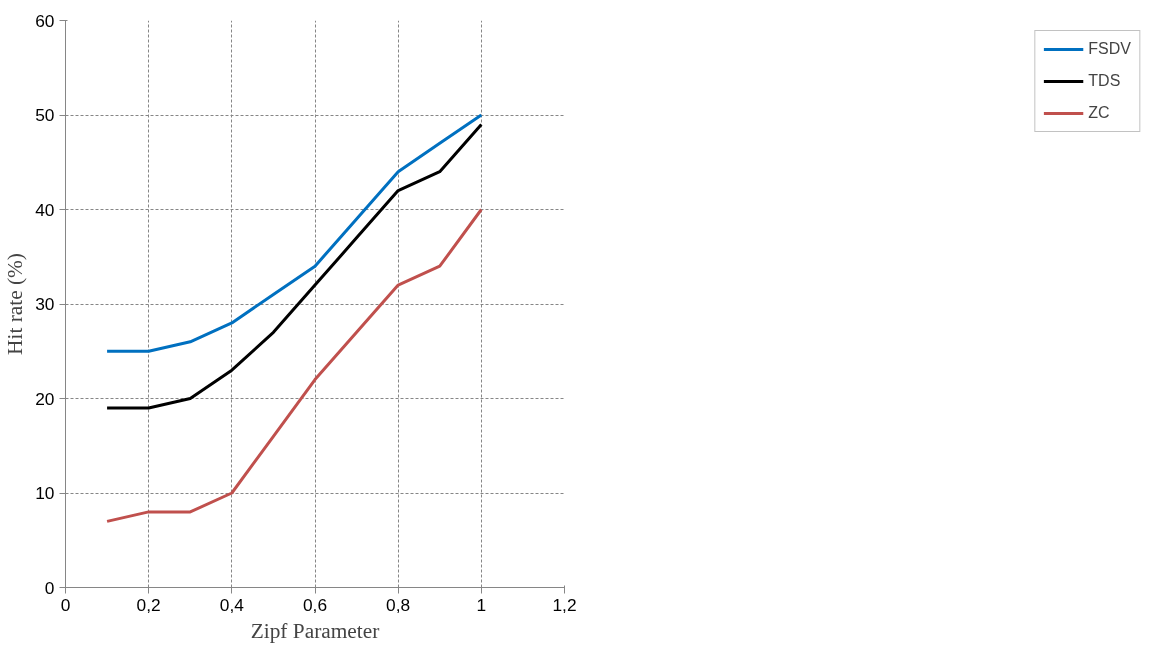 Image resolution: width=1158 pixels, height=653 pixels. I want to click on legend-label: FSDV, so click(1109, 49).